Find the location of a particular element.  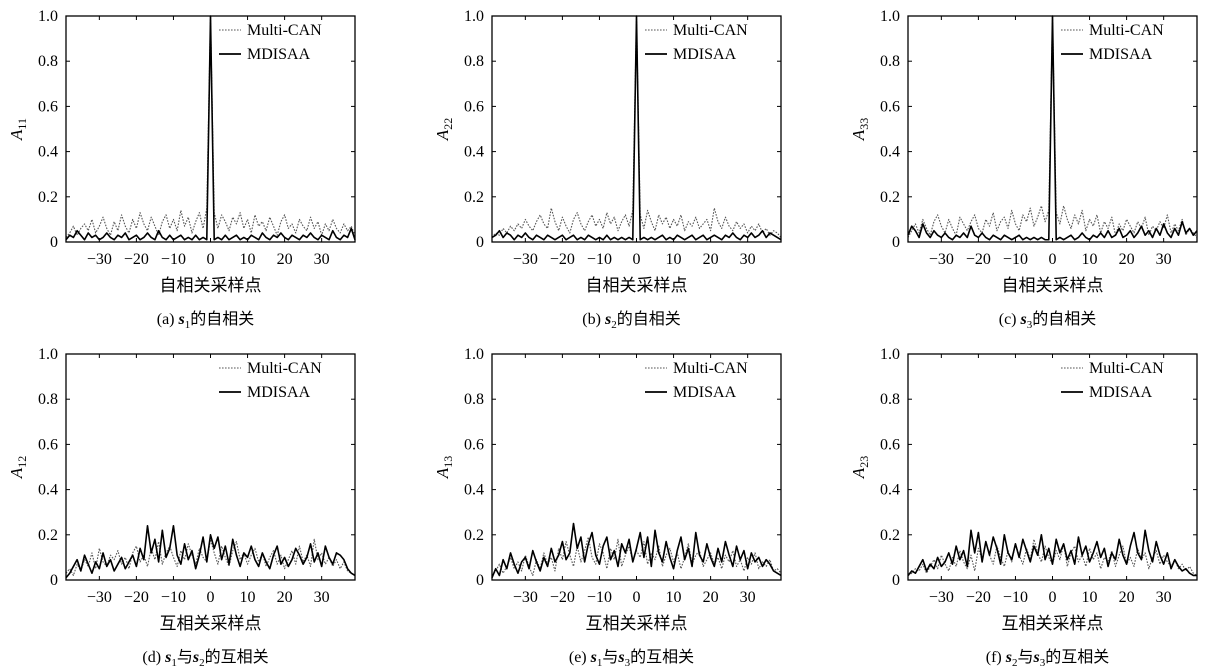

y-axis-label-sub: 13 is located at coordinates (448, 462).